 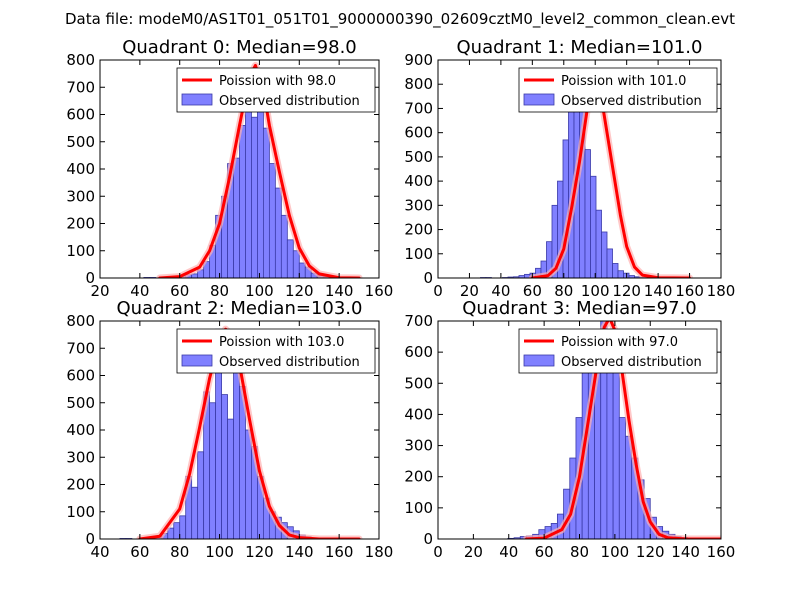 I want to click on quadrant-0-title: Quadrant 0: Median=98.0, so click(x=239, y=47).